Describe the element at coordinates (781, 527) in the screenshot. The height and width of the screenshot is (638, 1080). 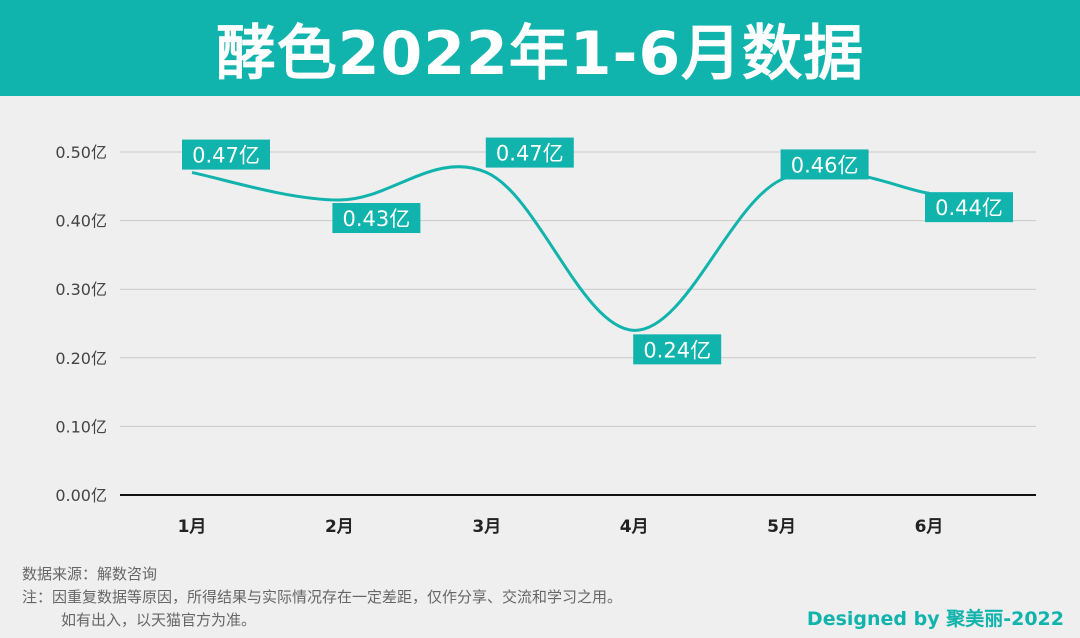
I see `x-tick-label: 5月` at that location.